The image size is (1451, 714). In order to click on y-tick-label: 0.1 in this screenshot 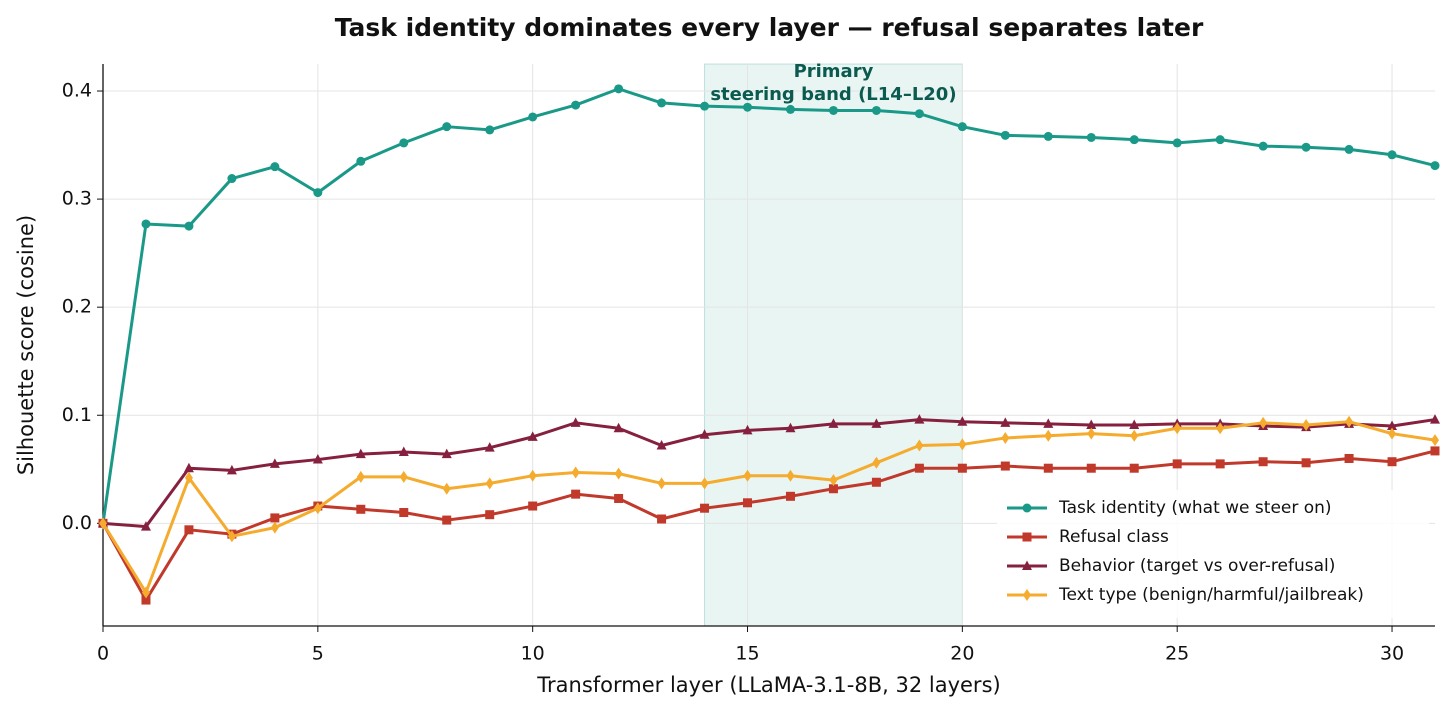, I will do `click(77, 415)`.